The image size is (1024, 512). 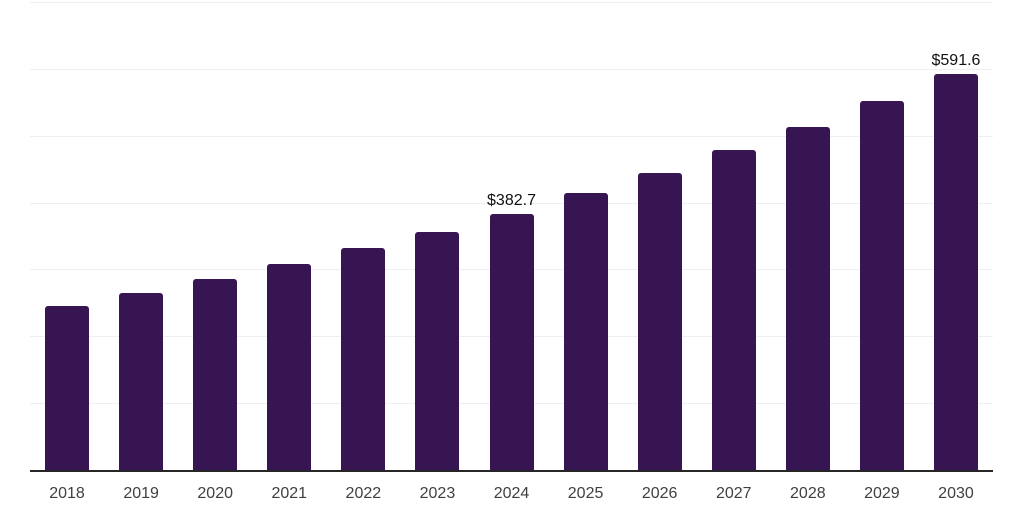 I want to click on bar-2027, so click(x=733, y=309).